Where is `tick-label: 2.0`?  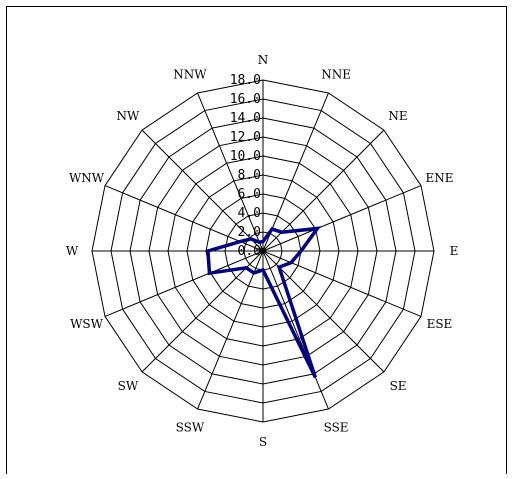
tick-label: 2.0 is located at coordinates (249, 232).